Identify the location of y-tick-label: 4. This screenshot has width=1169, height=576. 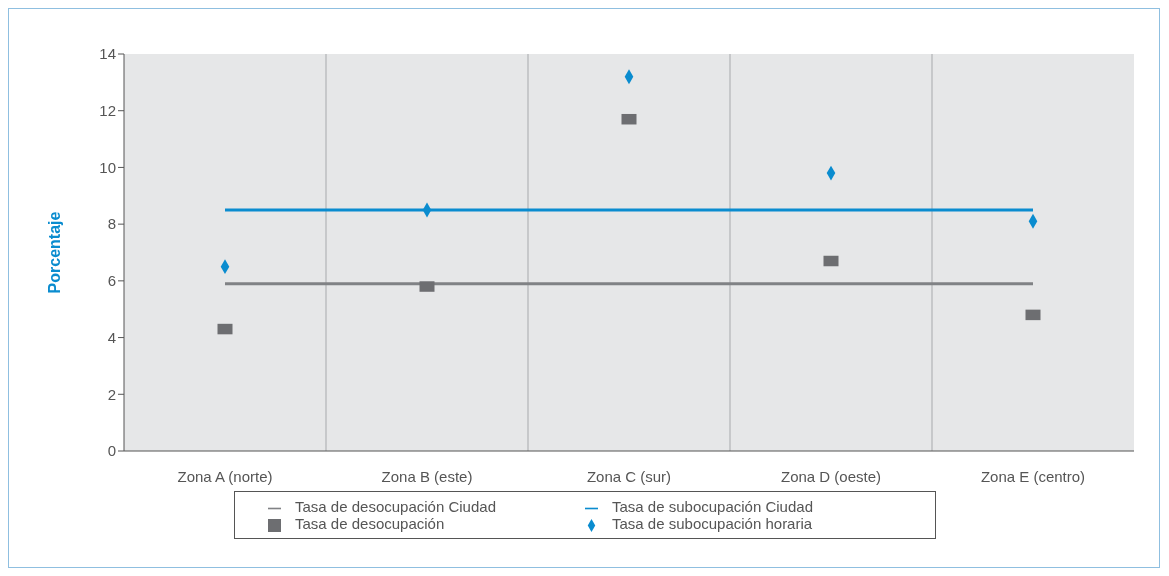
(111, 337).